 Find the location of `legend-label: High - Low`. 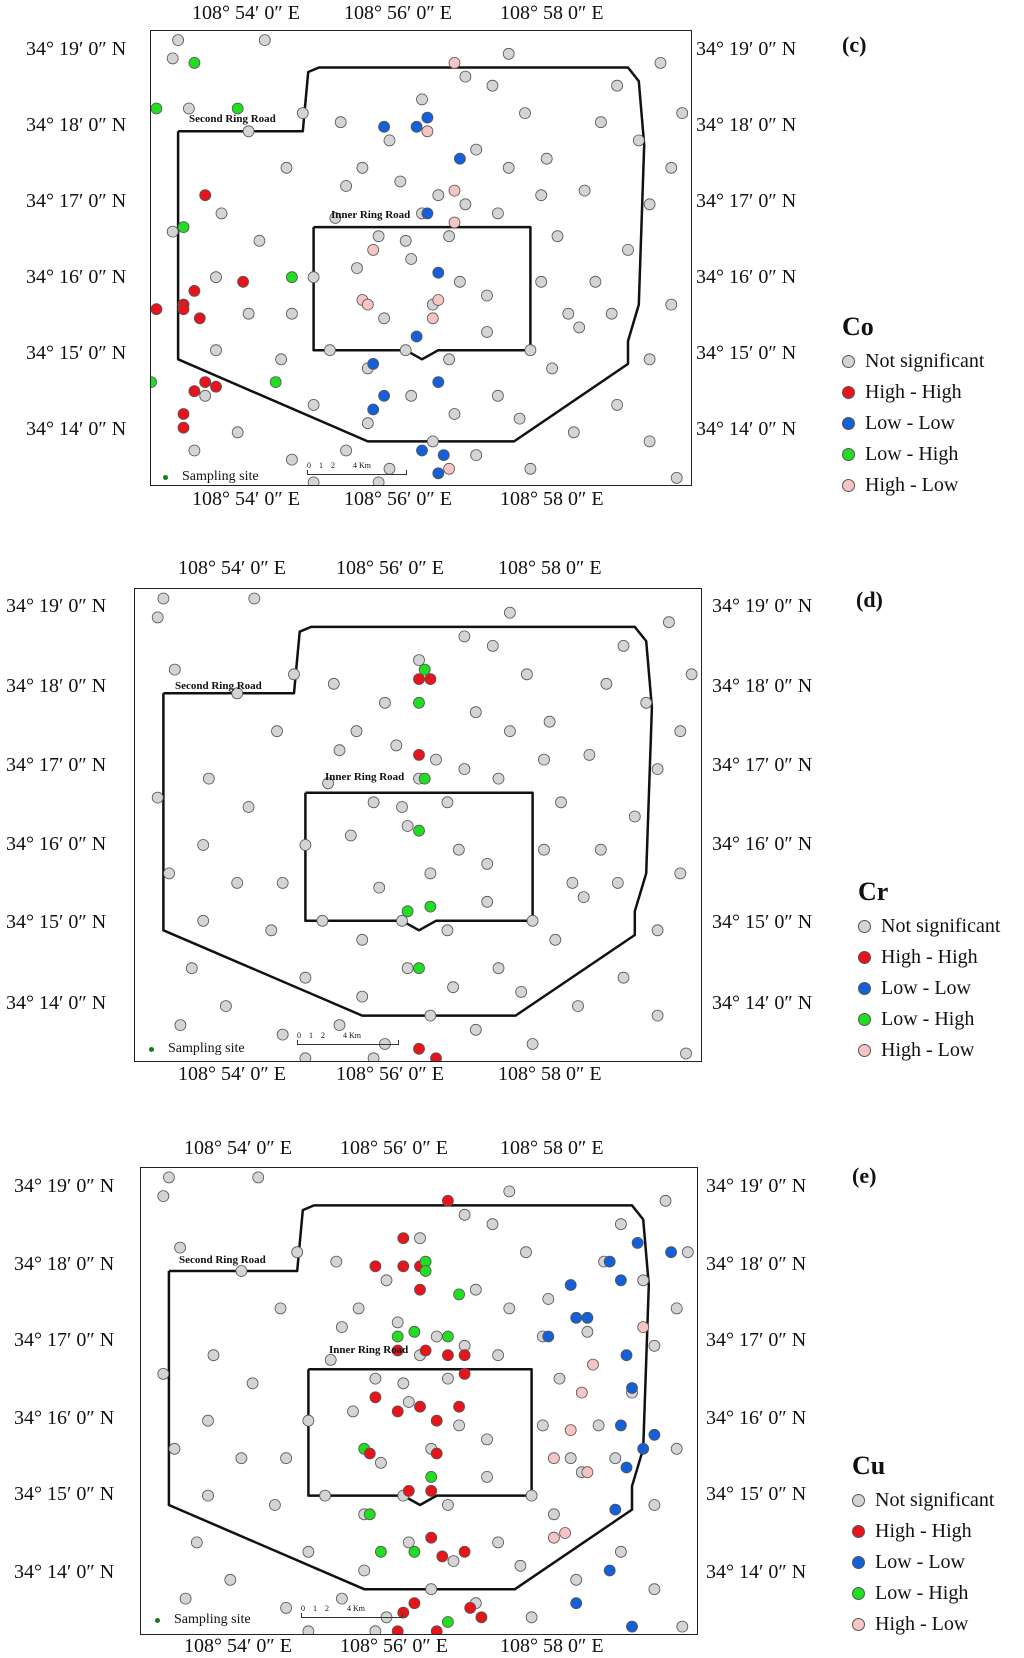

legend-label: High - Low is located at coordinates (928, 1050).